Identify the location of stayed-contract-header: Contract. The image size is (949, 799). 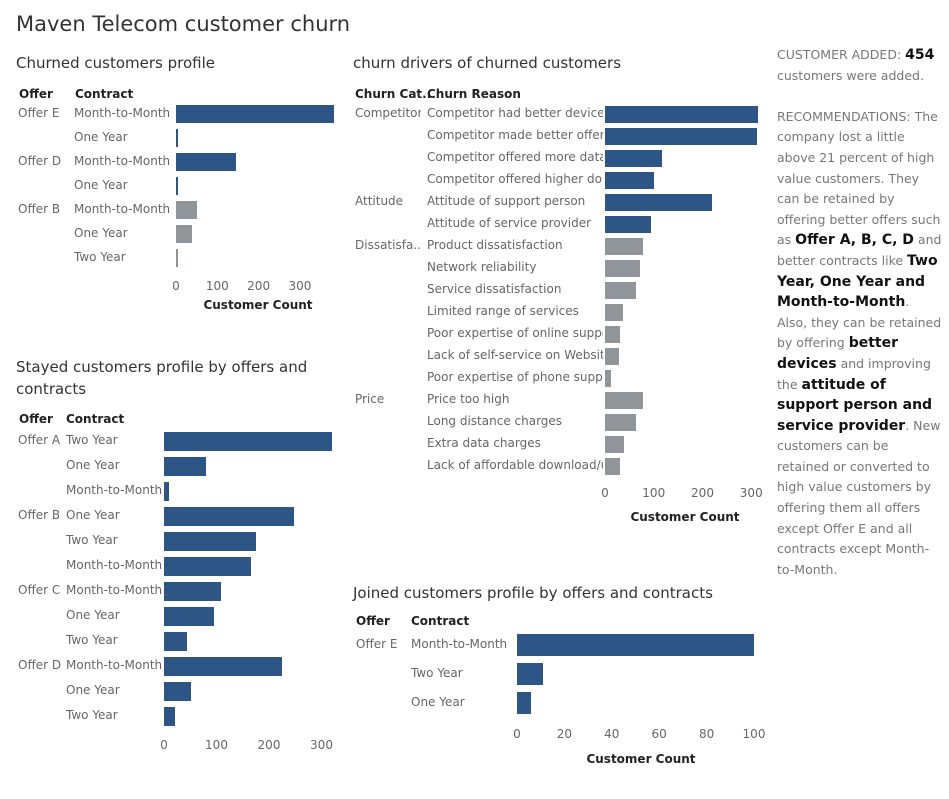
(95, 419).